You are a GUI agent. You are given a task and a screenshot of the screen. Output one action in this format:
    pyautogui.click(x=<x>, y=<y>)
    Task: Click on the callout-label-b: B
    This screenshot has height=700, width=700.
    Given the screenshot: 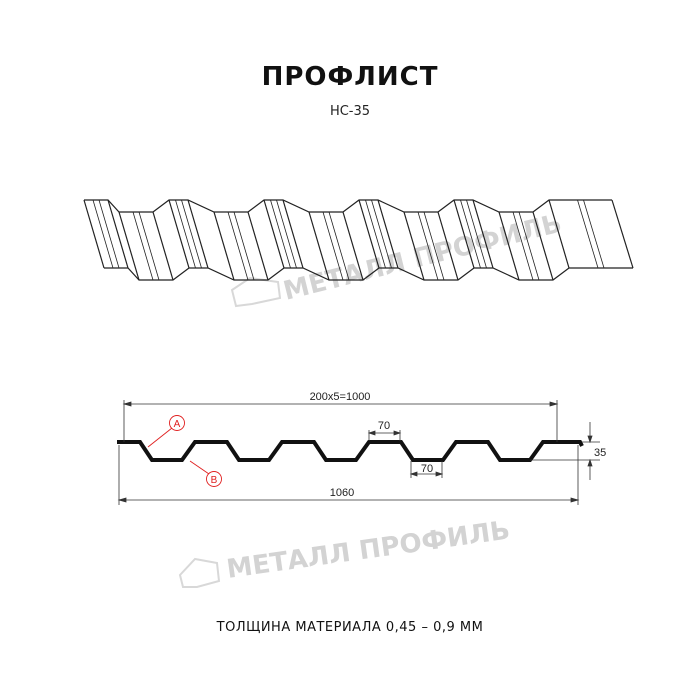 What is the action you would take?
    pyautogui.click(x=214, y=480)
    